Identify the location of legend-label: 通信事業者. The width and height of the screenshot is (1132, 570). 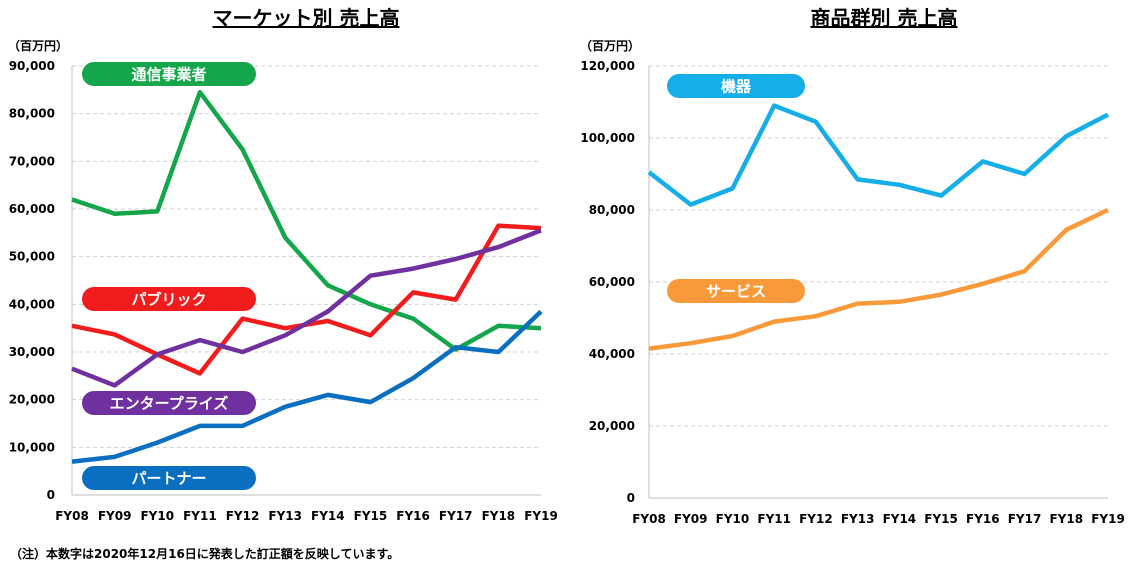
(168, 75).